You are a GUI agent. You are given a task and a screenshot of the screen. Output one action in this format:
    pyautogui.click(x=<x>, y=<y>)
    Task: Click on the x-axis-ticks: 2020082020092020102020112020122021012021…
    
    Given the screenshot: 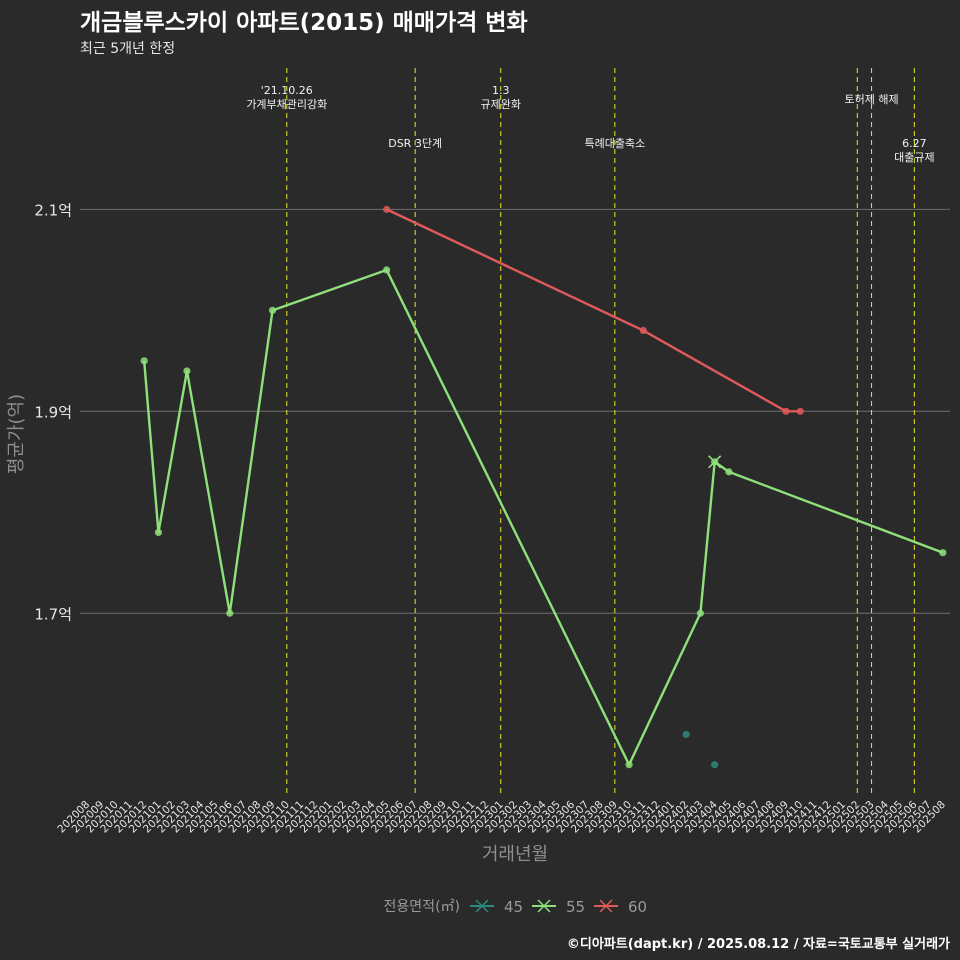 What is the action you would take?
    pyautogui.click(x=501, y=816)
    